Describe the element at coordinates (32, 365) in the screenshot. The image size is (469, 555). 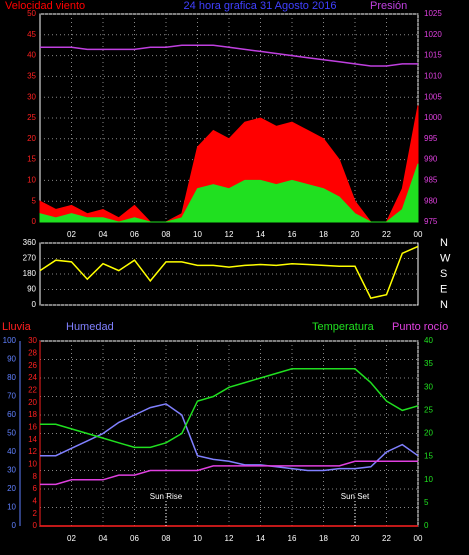
I see `y3-tick-label: 26` at that location.